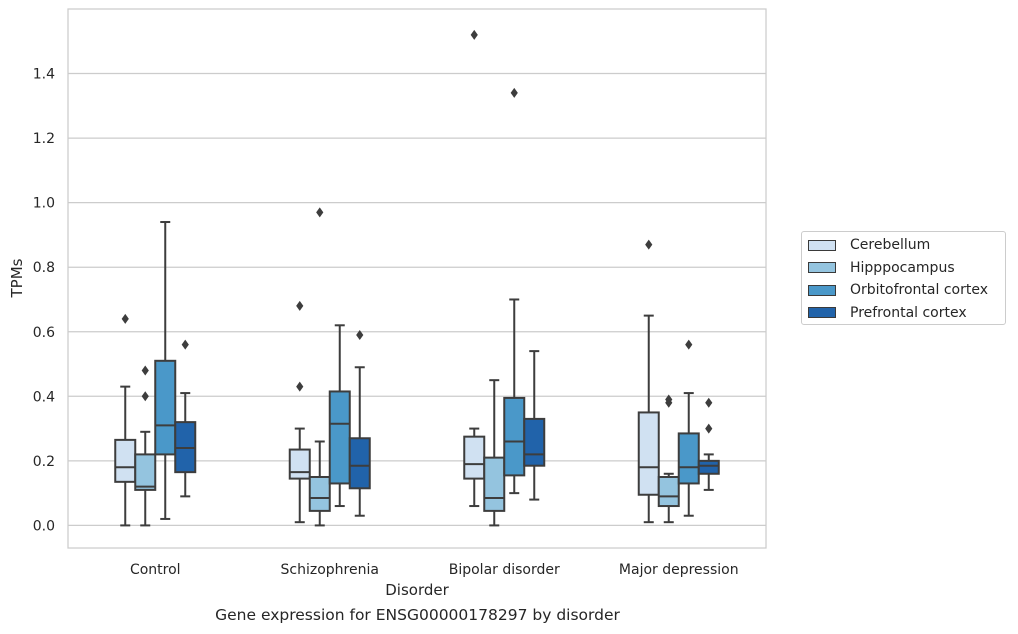 The width and height of the screenshot is (1018, 634). Describe the element at coordinates (908, 312) in the screenshot. I see `legend-label: Prefrontal cortex` at that location.